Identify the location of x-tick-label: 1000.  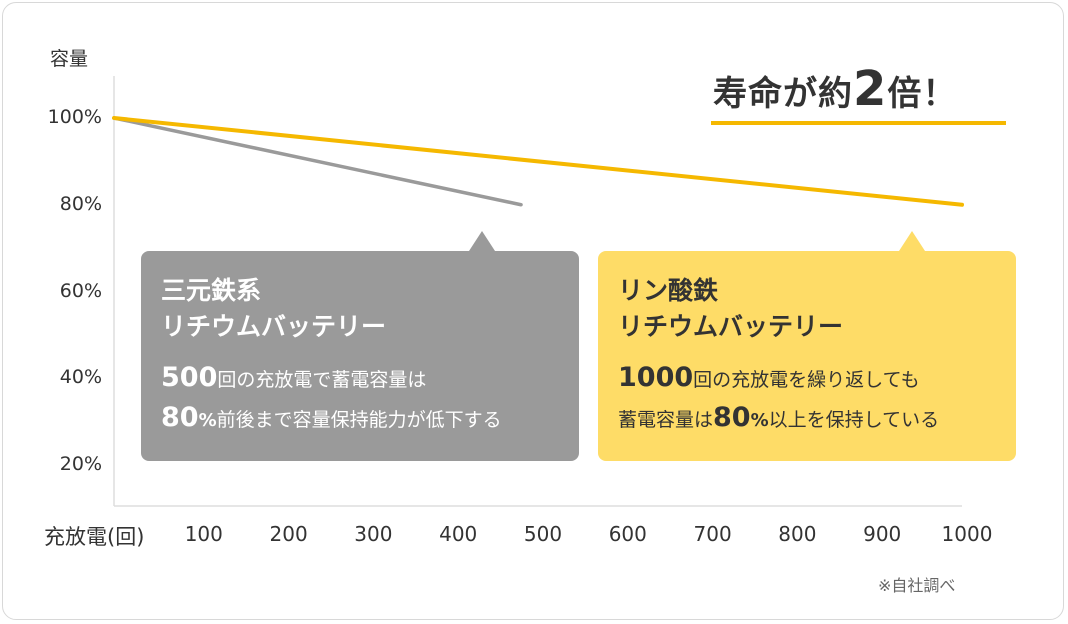
(967, 534).